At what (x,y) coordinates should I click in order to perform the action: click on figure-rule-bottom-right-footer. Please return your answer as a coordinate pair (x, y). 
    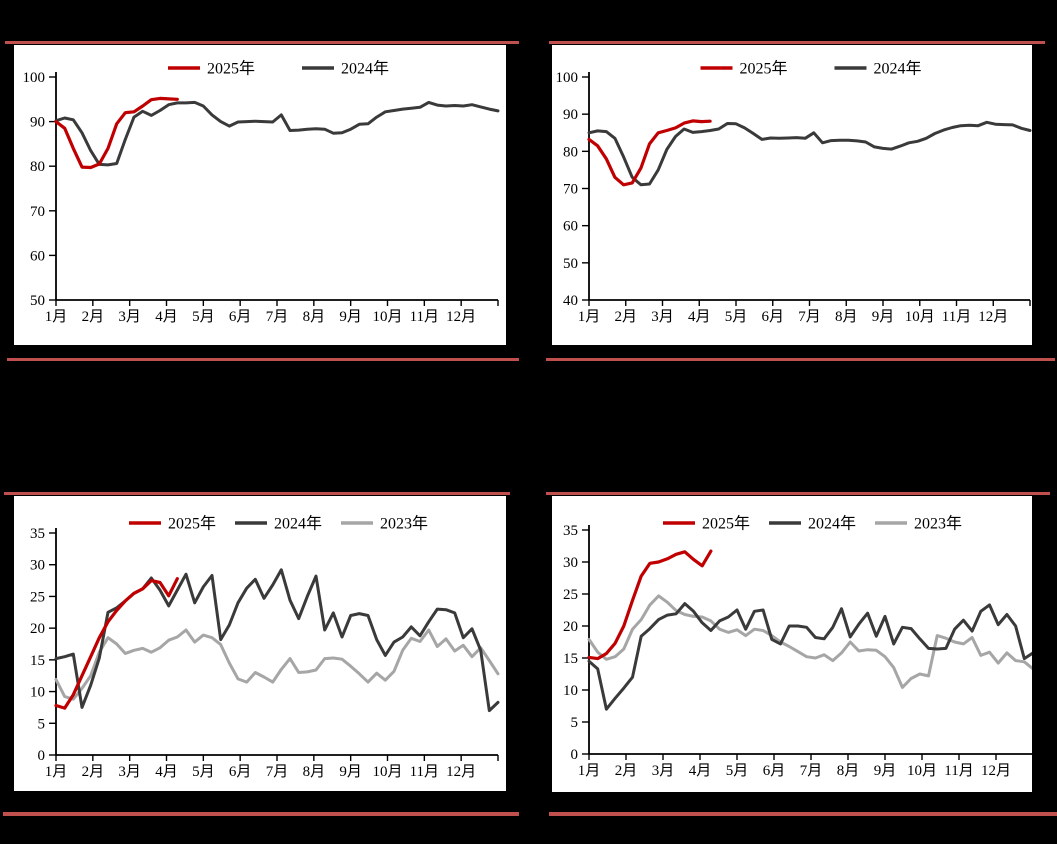
    Looking at the image, I should click on (803, 814).